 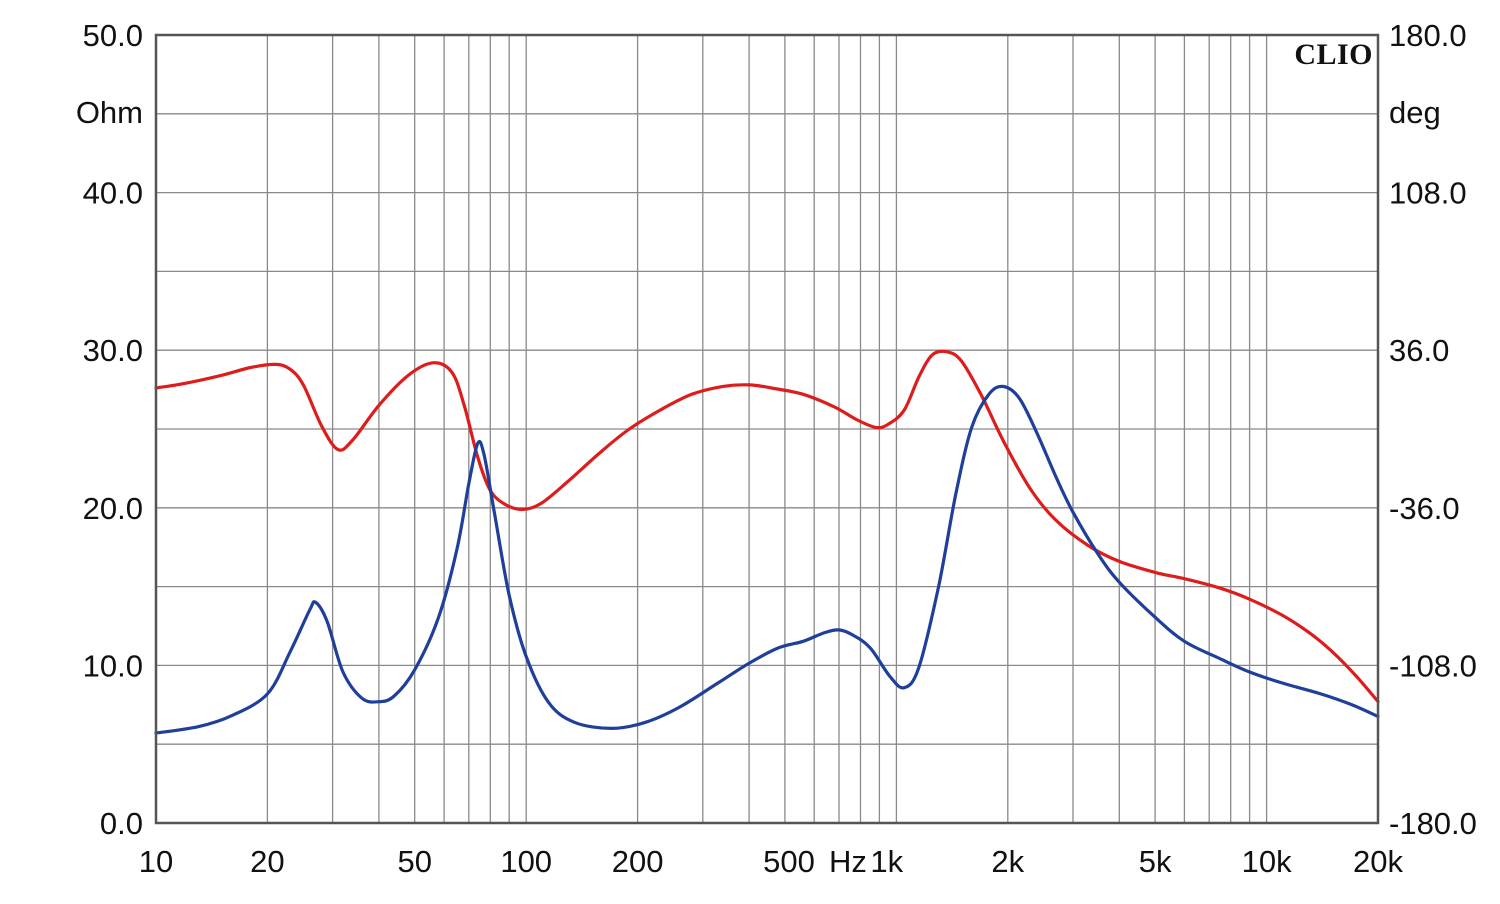 I want to click on x-tick-label: 10k, so click(x=1267, y=861).